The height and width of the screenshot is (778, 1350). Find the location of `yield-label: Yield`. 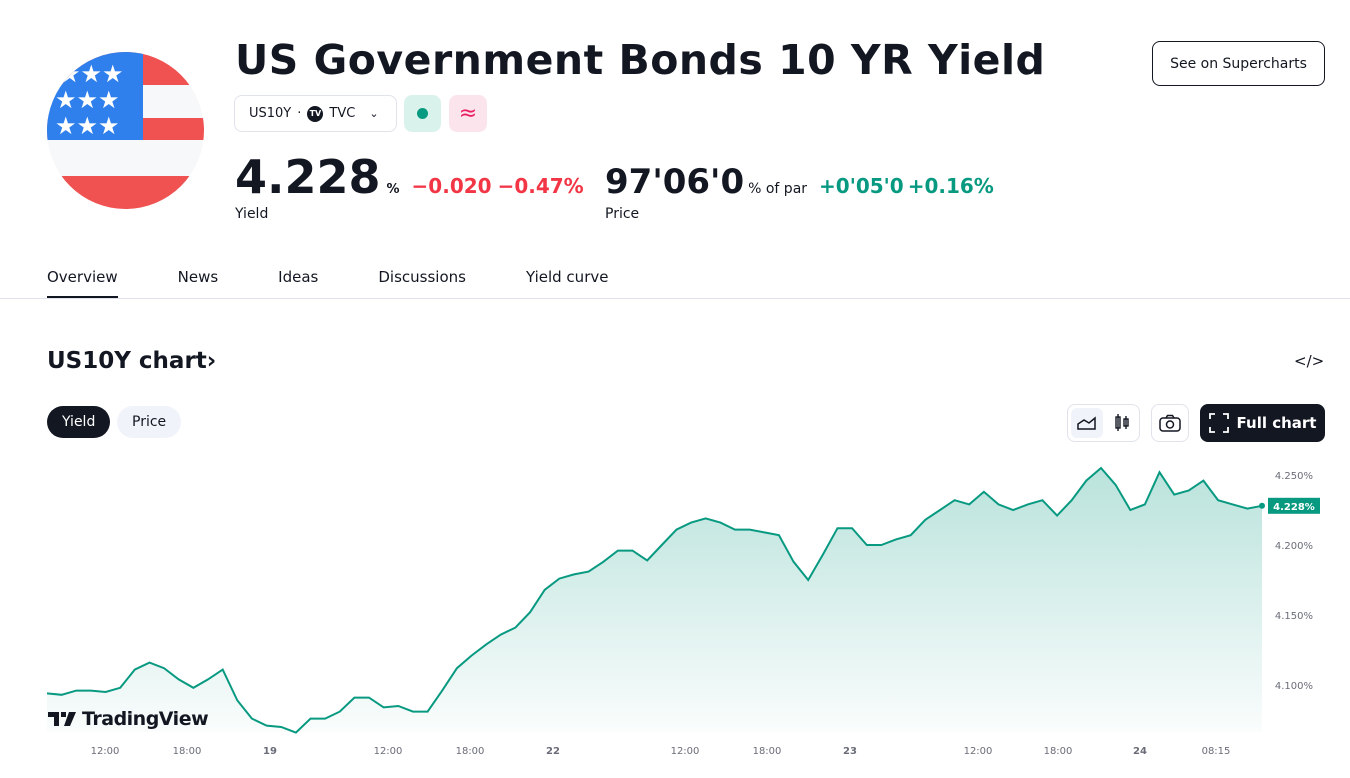

yield-label: Yield is located at coordinates (252, 214).